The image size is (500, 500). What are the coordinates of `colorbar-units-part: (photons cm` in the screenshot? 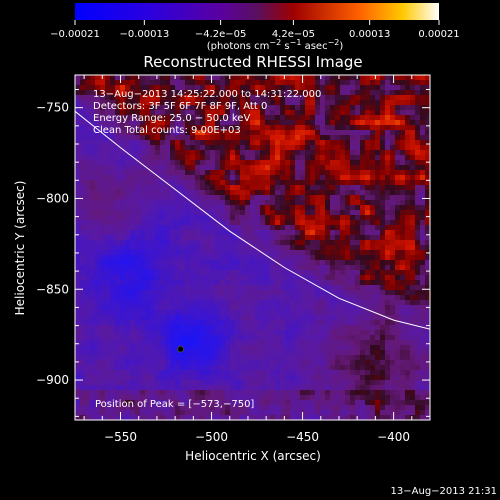 It's located at (238, 46).